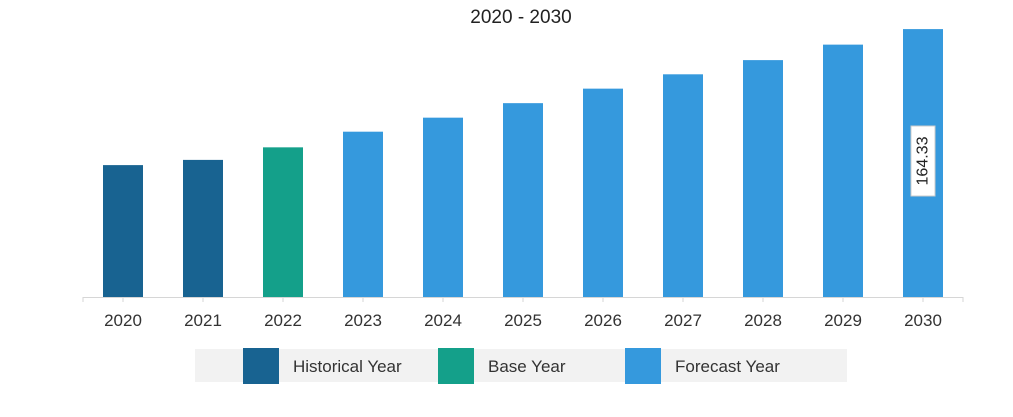  What do you see at coordinates (203, 228) in the screenshot?
I see `bar-2021` at bounding box center [203, 228].